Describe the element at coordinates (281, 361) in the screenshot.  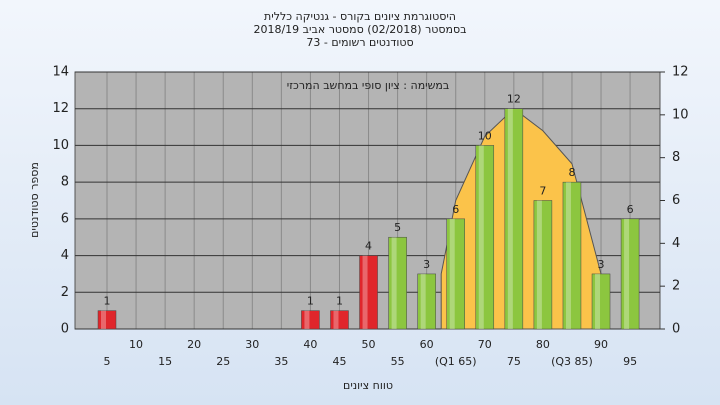
I see `x-tick-label: 35` at that location.